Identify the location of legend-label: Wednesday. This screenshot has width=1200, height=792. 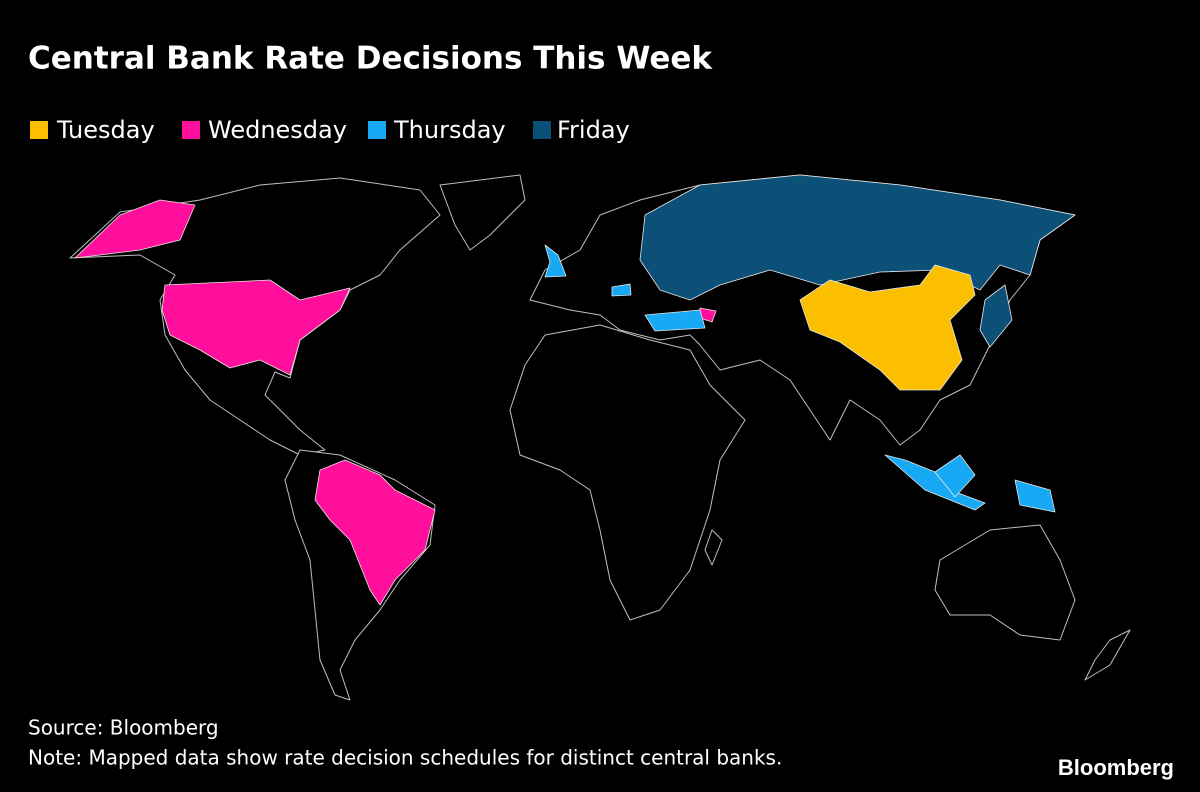
(277, 130).